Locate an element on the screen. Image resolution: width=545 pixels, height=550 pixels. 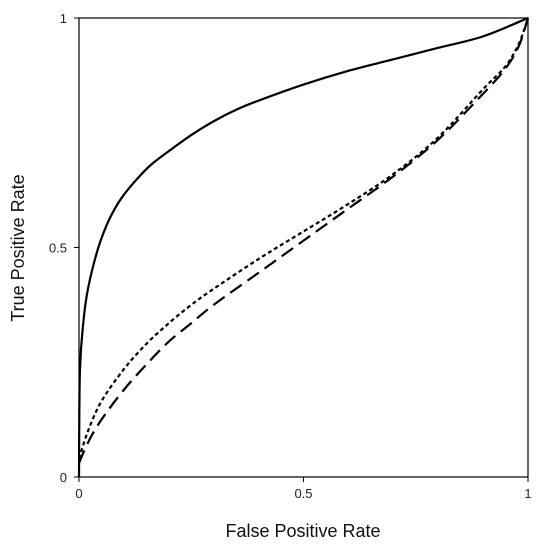
y-axis-title: True Positive Rate is located at coordinates (18, 247).